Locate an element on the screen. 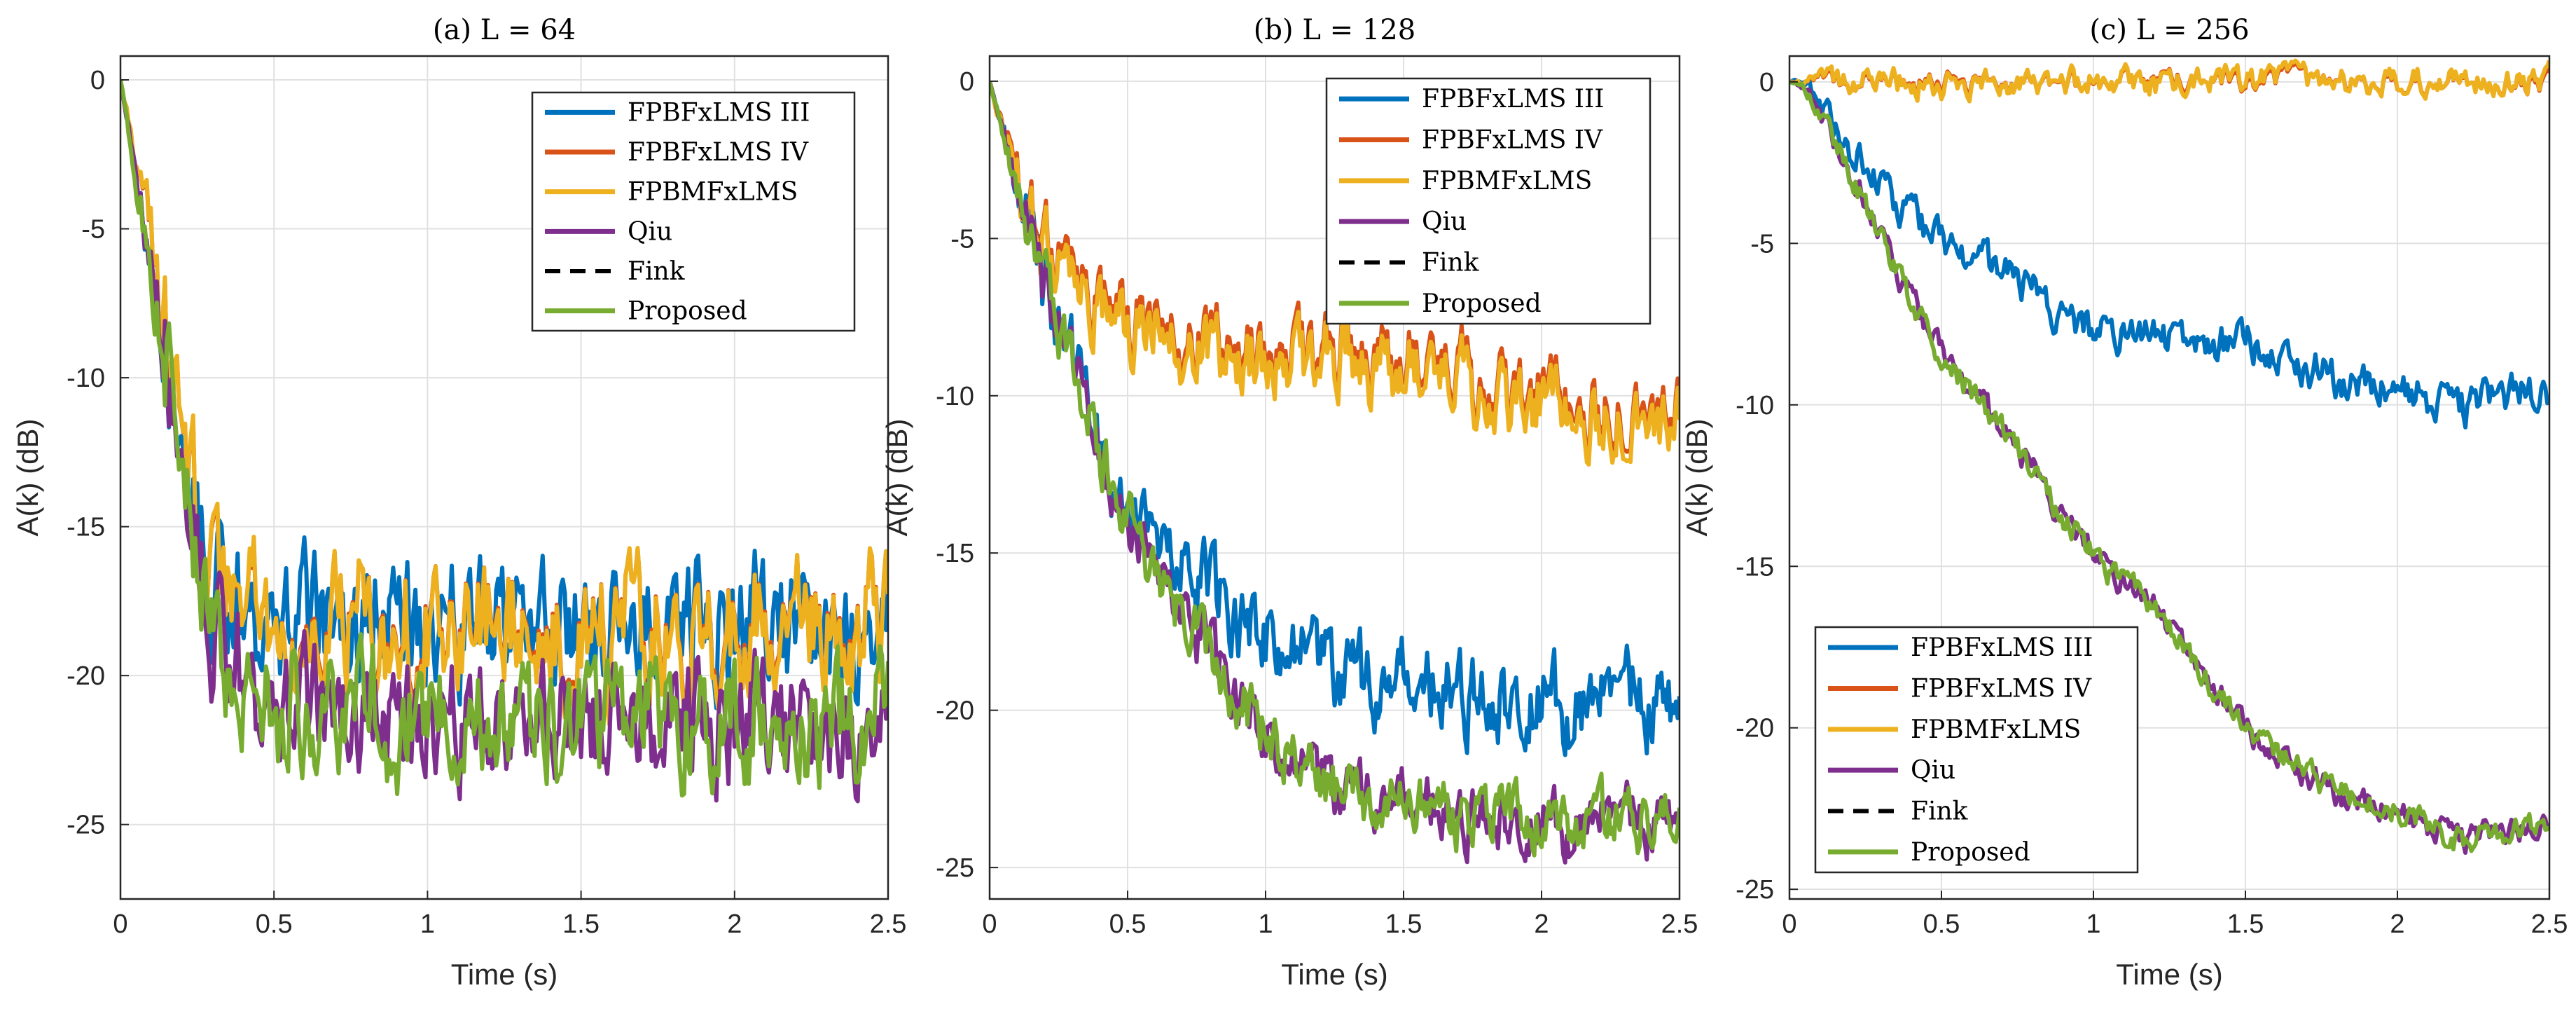 Image resolution: width=2576 pixels, height=1009 pixels. series-line-fpbfxlms-iii is located at coordinates (2169, 254).